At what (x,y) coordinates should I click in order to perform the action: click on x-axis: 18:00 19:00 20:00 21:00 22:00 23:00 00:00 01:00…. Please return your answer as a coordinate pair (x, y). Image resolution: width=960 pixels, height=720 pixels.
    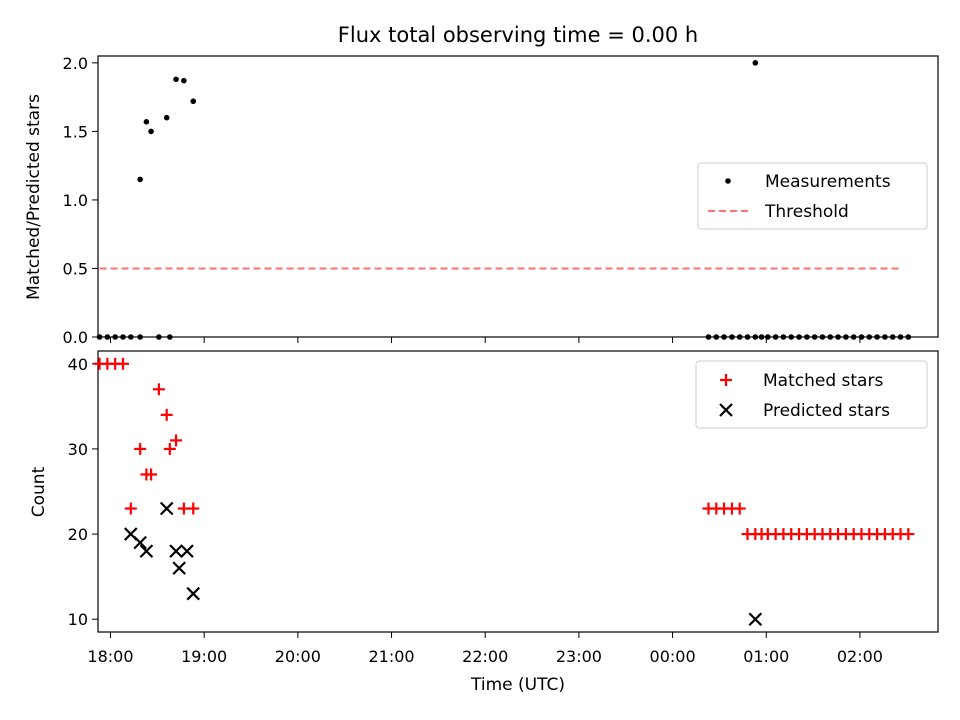
    Looking at the image, I should click on (485, 649).